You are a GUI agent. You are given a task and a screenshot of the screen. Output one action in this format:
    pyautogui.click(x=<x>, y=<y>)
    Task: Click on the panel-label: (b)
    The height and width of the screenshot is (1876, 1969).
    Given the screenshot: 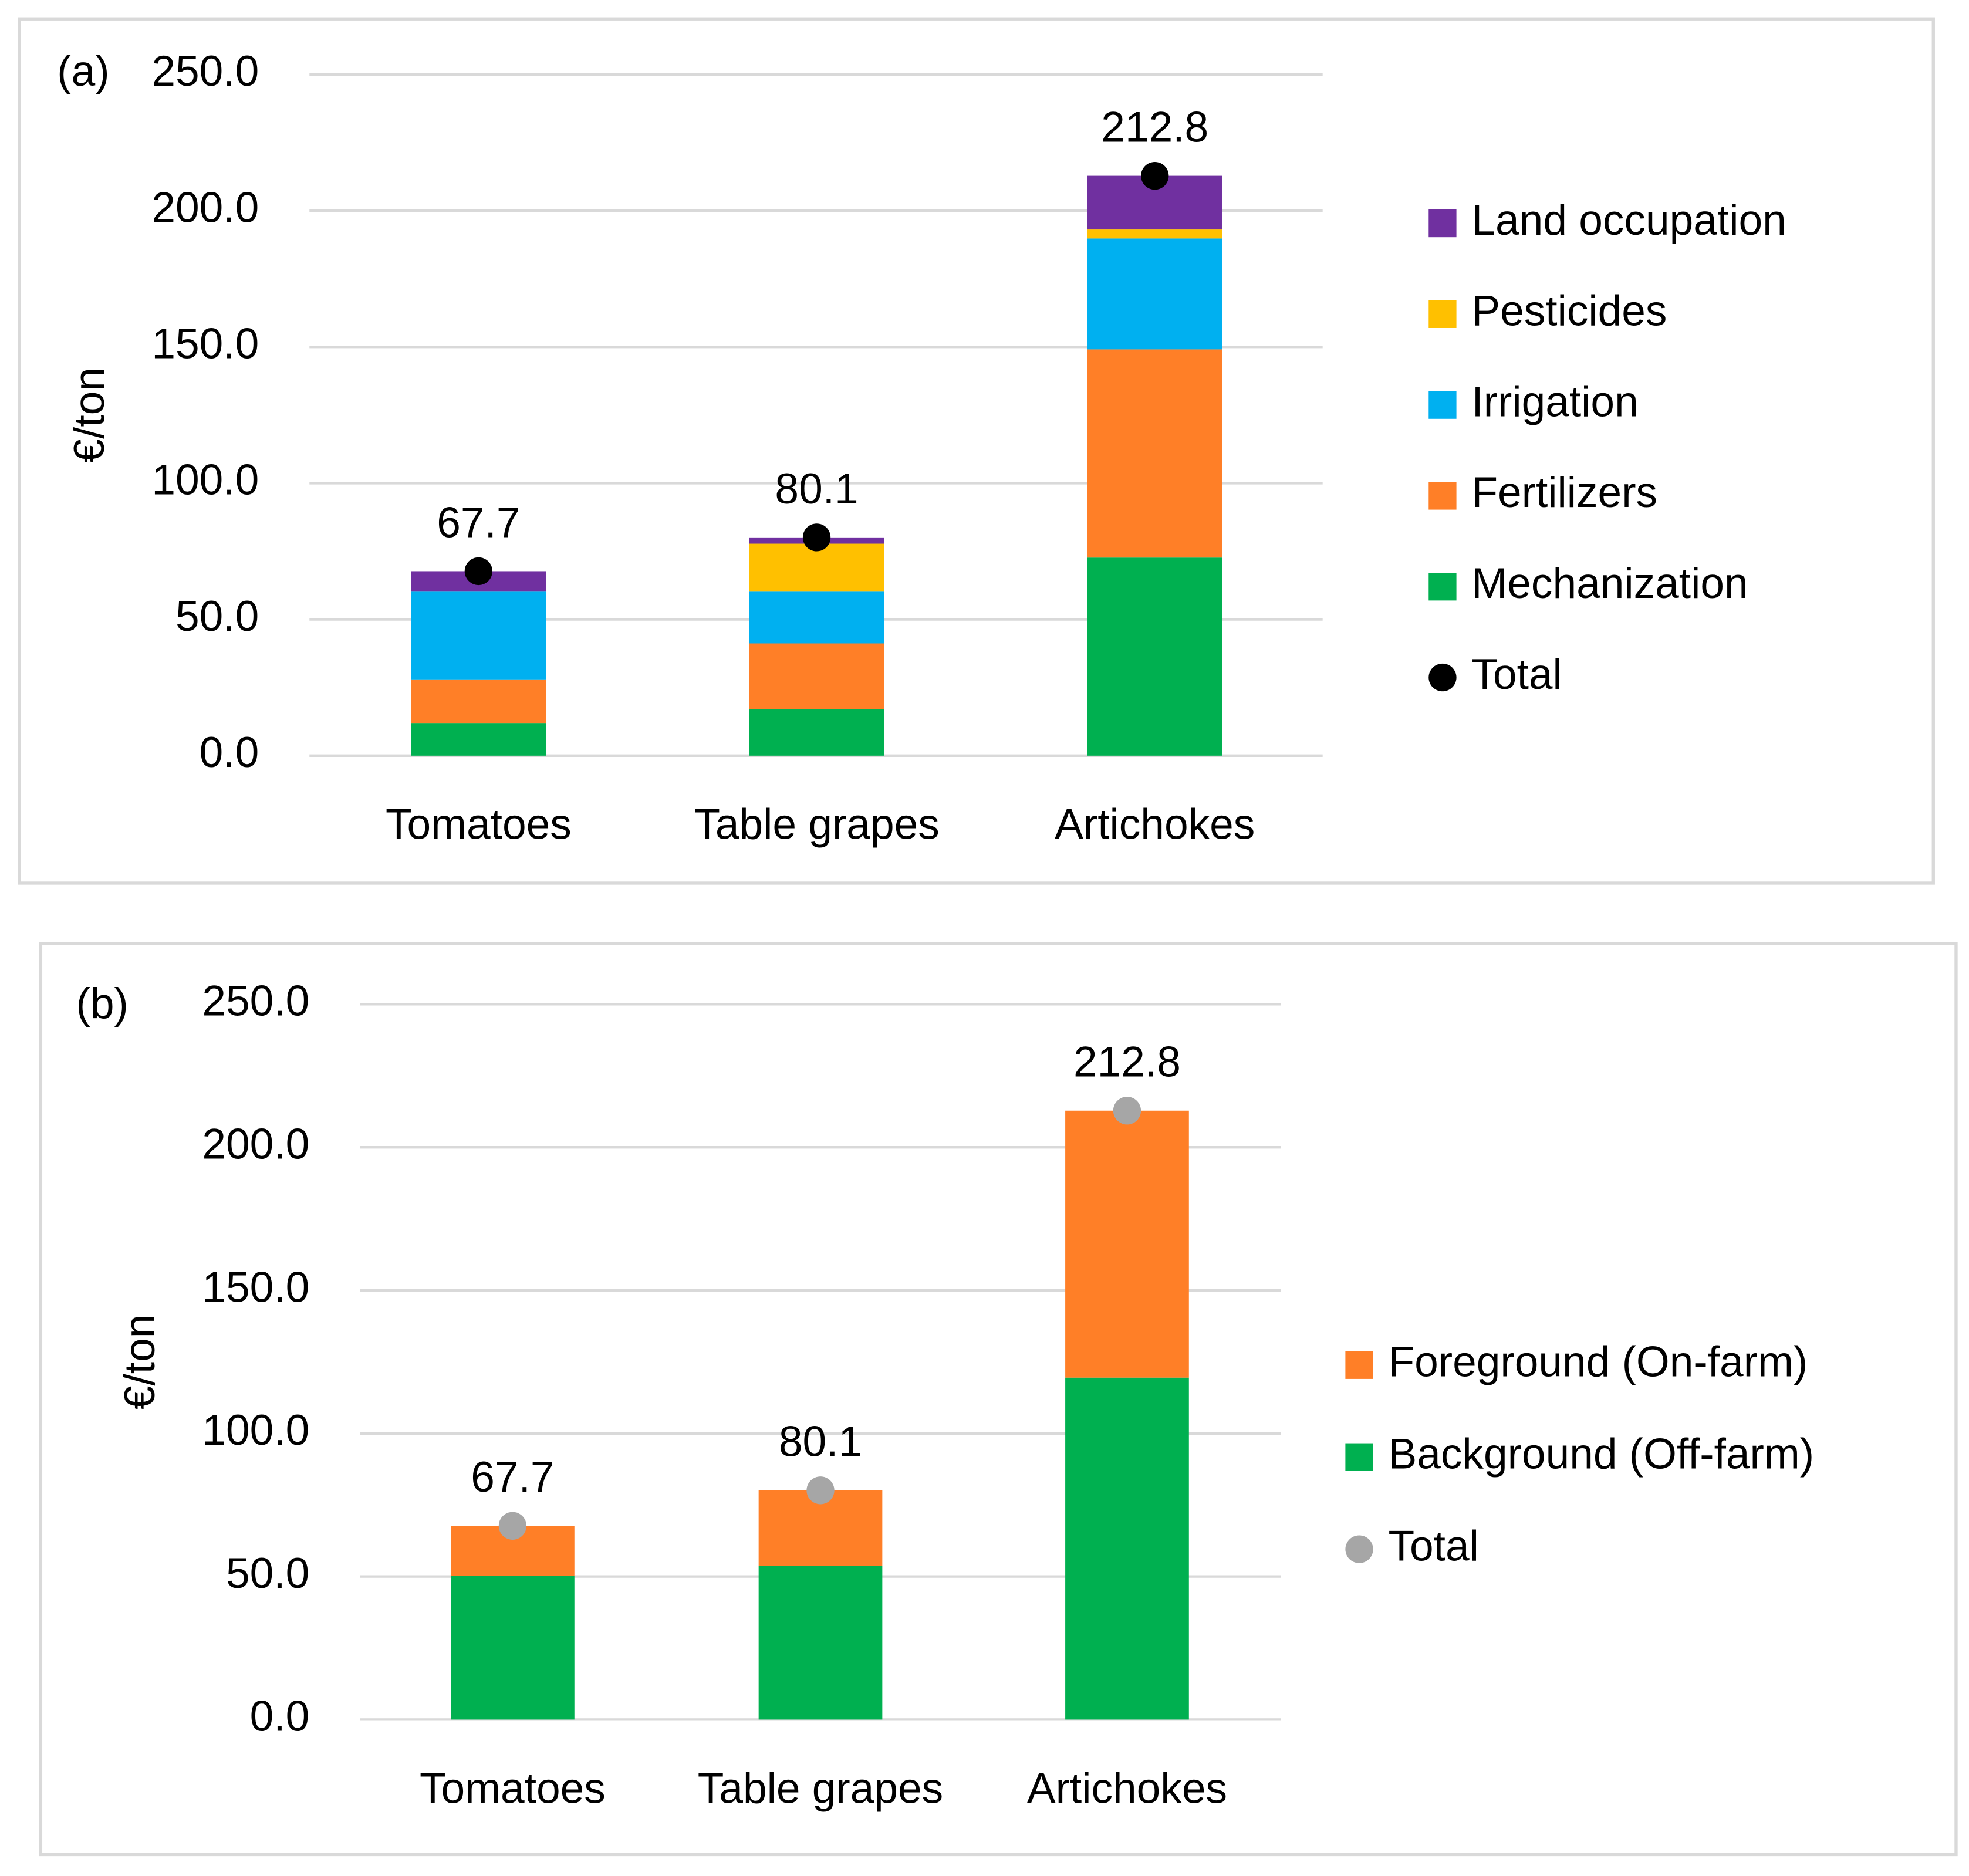 What is the action you would take?
    pyautogui.click(x=103, y=1004)
    